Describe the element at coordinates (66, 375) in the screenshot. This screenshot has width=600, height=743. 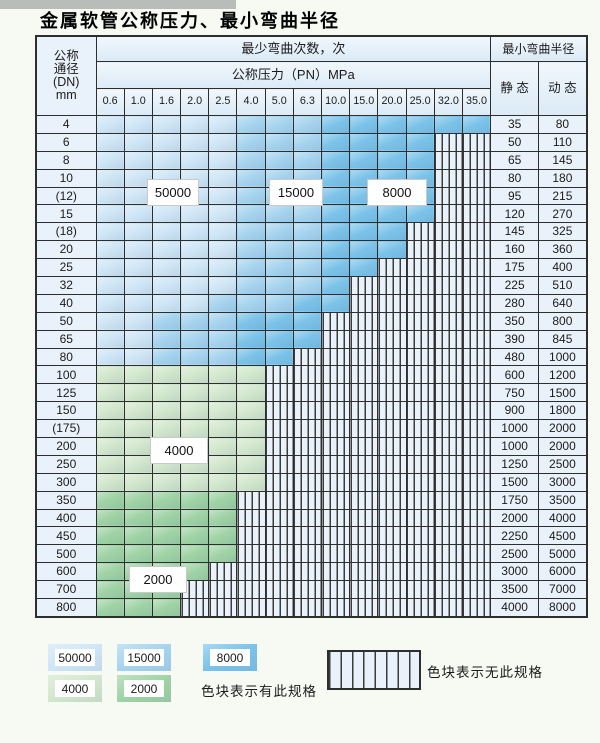
I see `dn-cell: 100` at that location.